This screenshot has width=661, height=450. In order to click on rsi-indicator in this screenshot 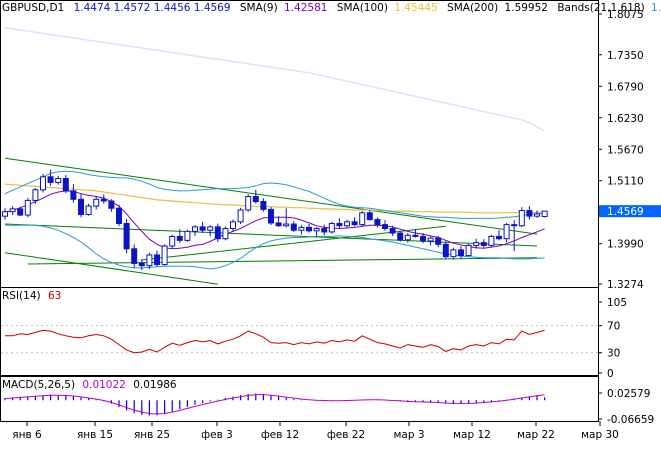, I will do `click(299, 339)`.